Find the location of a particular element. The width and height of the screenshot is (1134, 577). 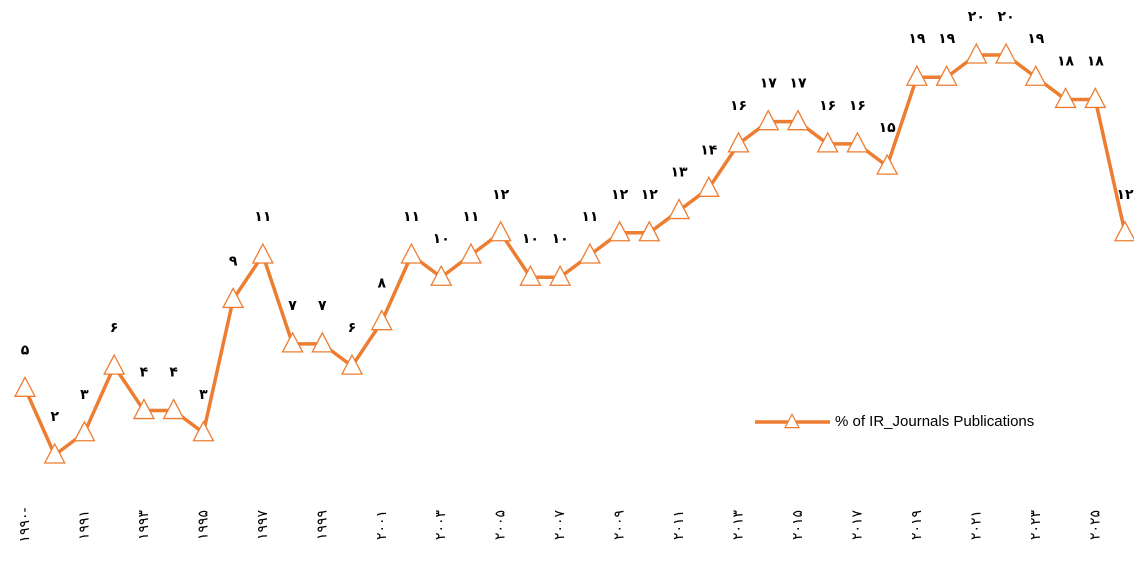

data-label: ۵ is located at coordinates (25, 350).